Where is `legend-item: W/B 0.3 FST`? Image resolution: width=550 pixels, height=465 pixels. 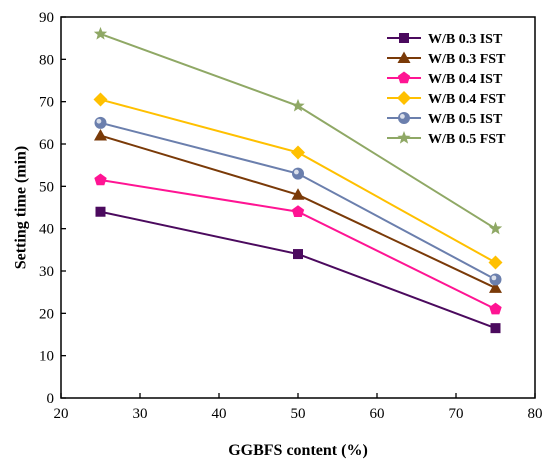 legend-item: W/B 0.3 FST is located at coordinates (446, 59).